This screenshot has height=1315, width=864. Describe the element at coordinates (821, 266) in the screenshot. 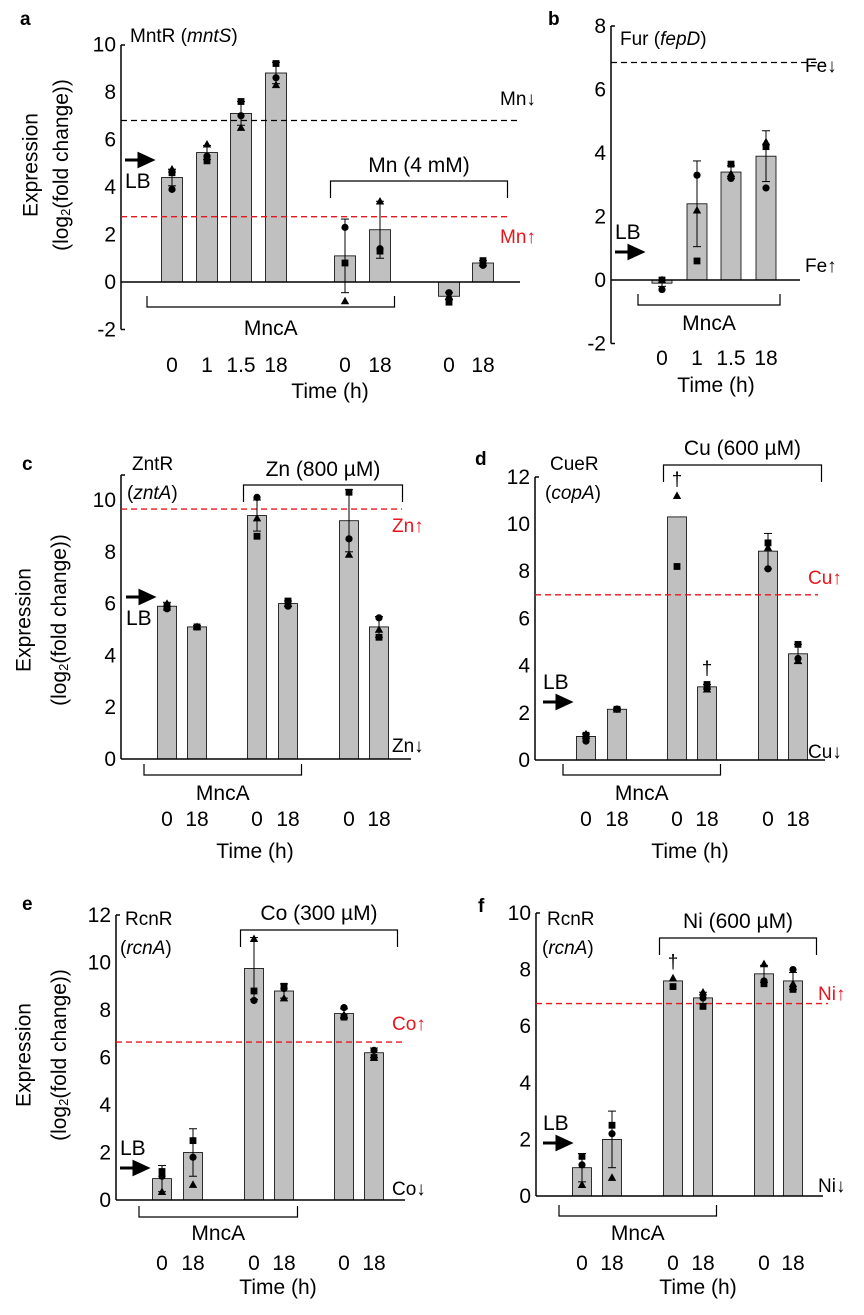

I see `baseline-label: Fe↑` at that location.